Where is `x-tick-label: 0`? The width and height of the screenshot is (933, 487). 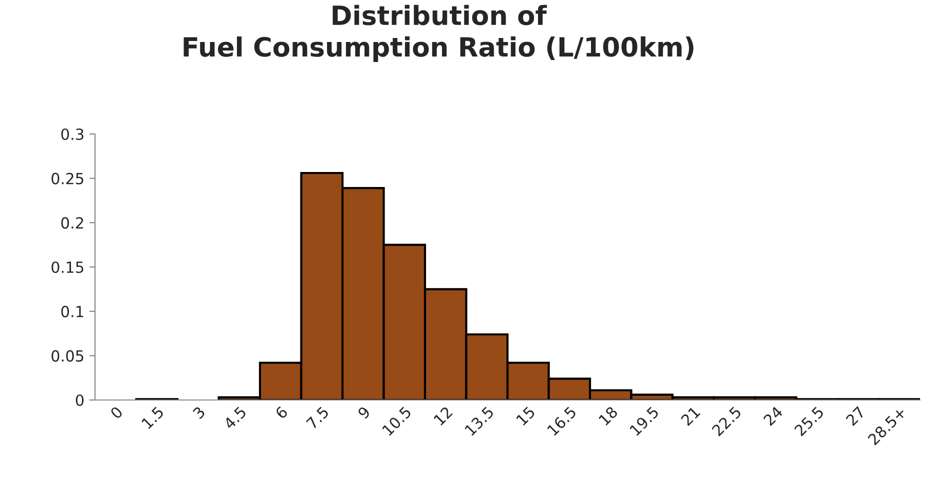 x-tick-label: 0 is located at coordinates (117, 413).